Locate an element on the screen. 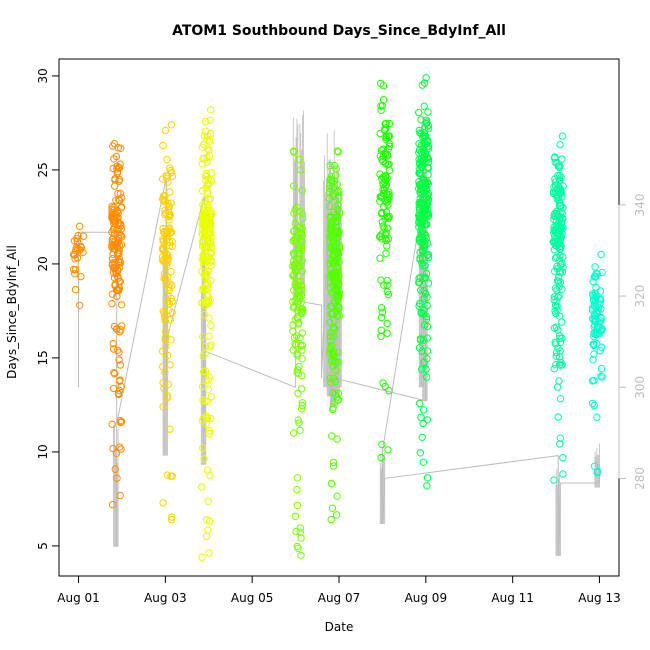 The image size is (650, 650). y-tick-label: 10 is located at coordinates (43, 451).